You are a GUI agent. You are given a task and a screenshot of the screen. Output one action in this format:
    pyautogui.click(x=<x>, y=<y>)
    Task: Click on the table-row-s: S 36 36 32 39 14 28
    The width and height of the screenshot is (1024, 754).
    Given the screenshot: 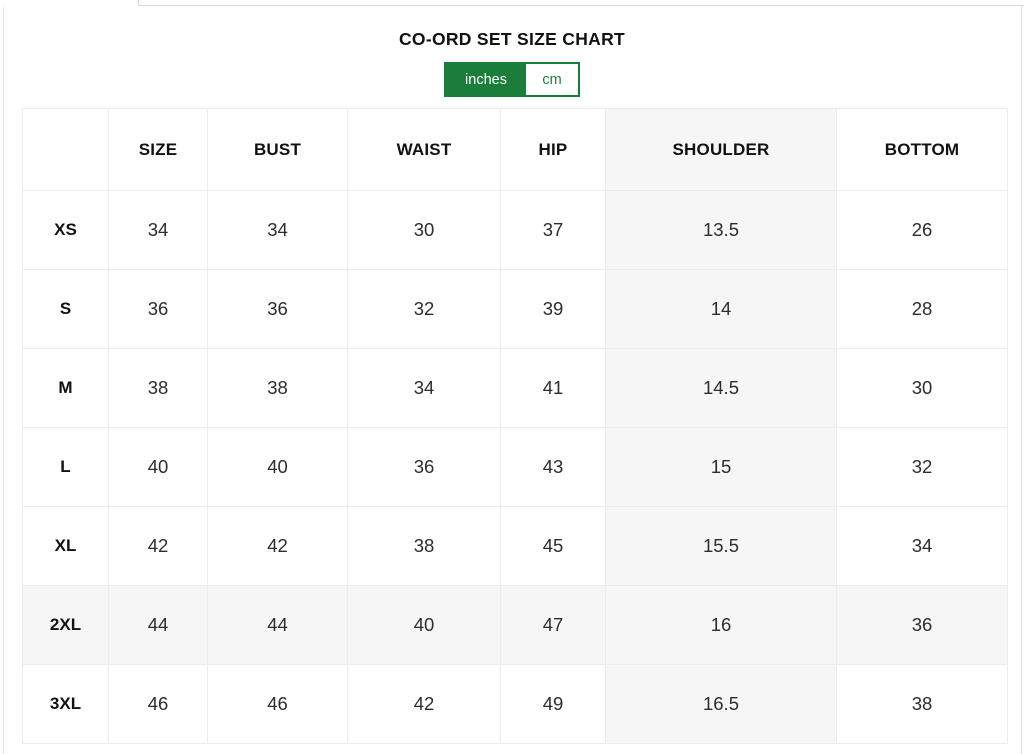 What is the action you would take?
    pyautogui.click(x=515, y=309)
    